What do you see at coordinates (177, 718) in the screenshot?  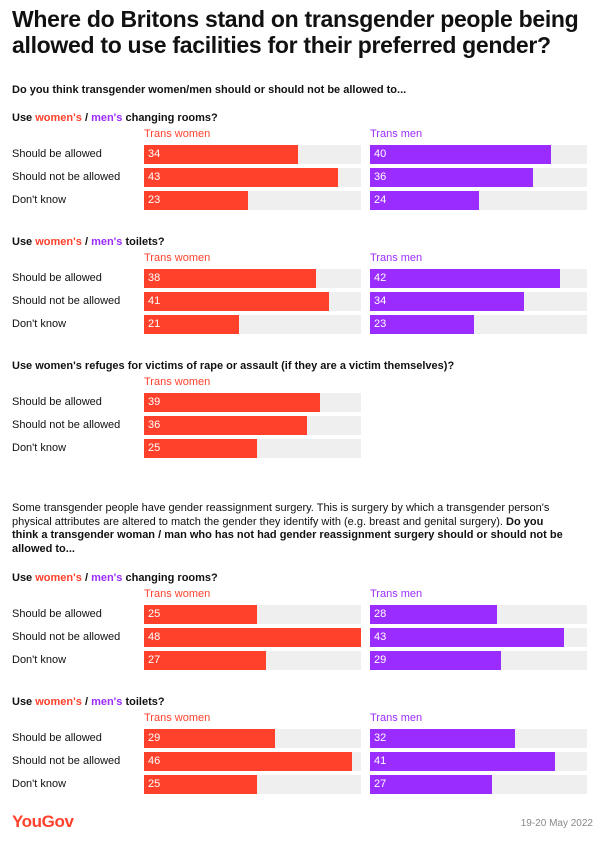 I see `panel-4-series-label: Trans women` at bounding box center [177, 718].